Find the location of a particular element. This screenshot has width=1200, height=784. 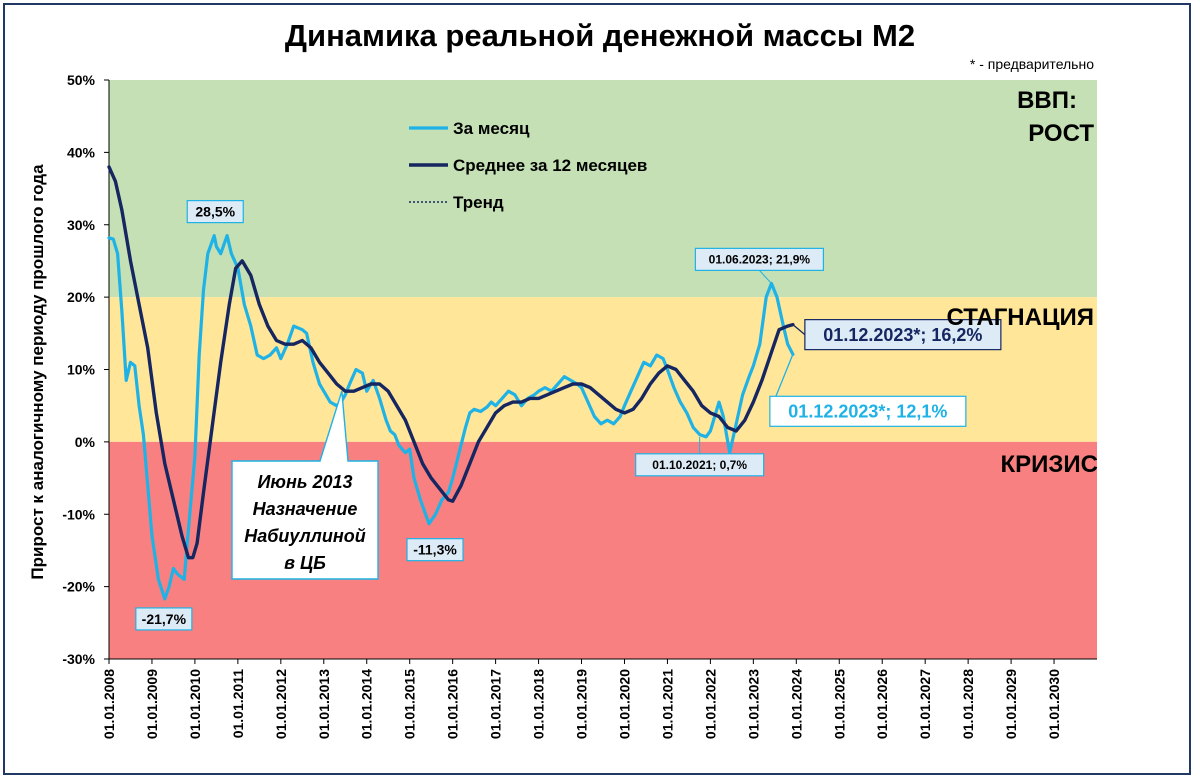

preliminary-note: * - предварительно is located at coordinates (1031, 64).